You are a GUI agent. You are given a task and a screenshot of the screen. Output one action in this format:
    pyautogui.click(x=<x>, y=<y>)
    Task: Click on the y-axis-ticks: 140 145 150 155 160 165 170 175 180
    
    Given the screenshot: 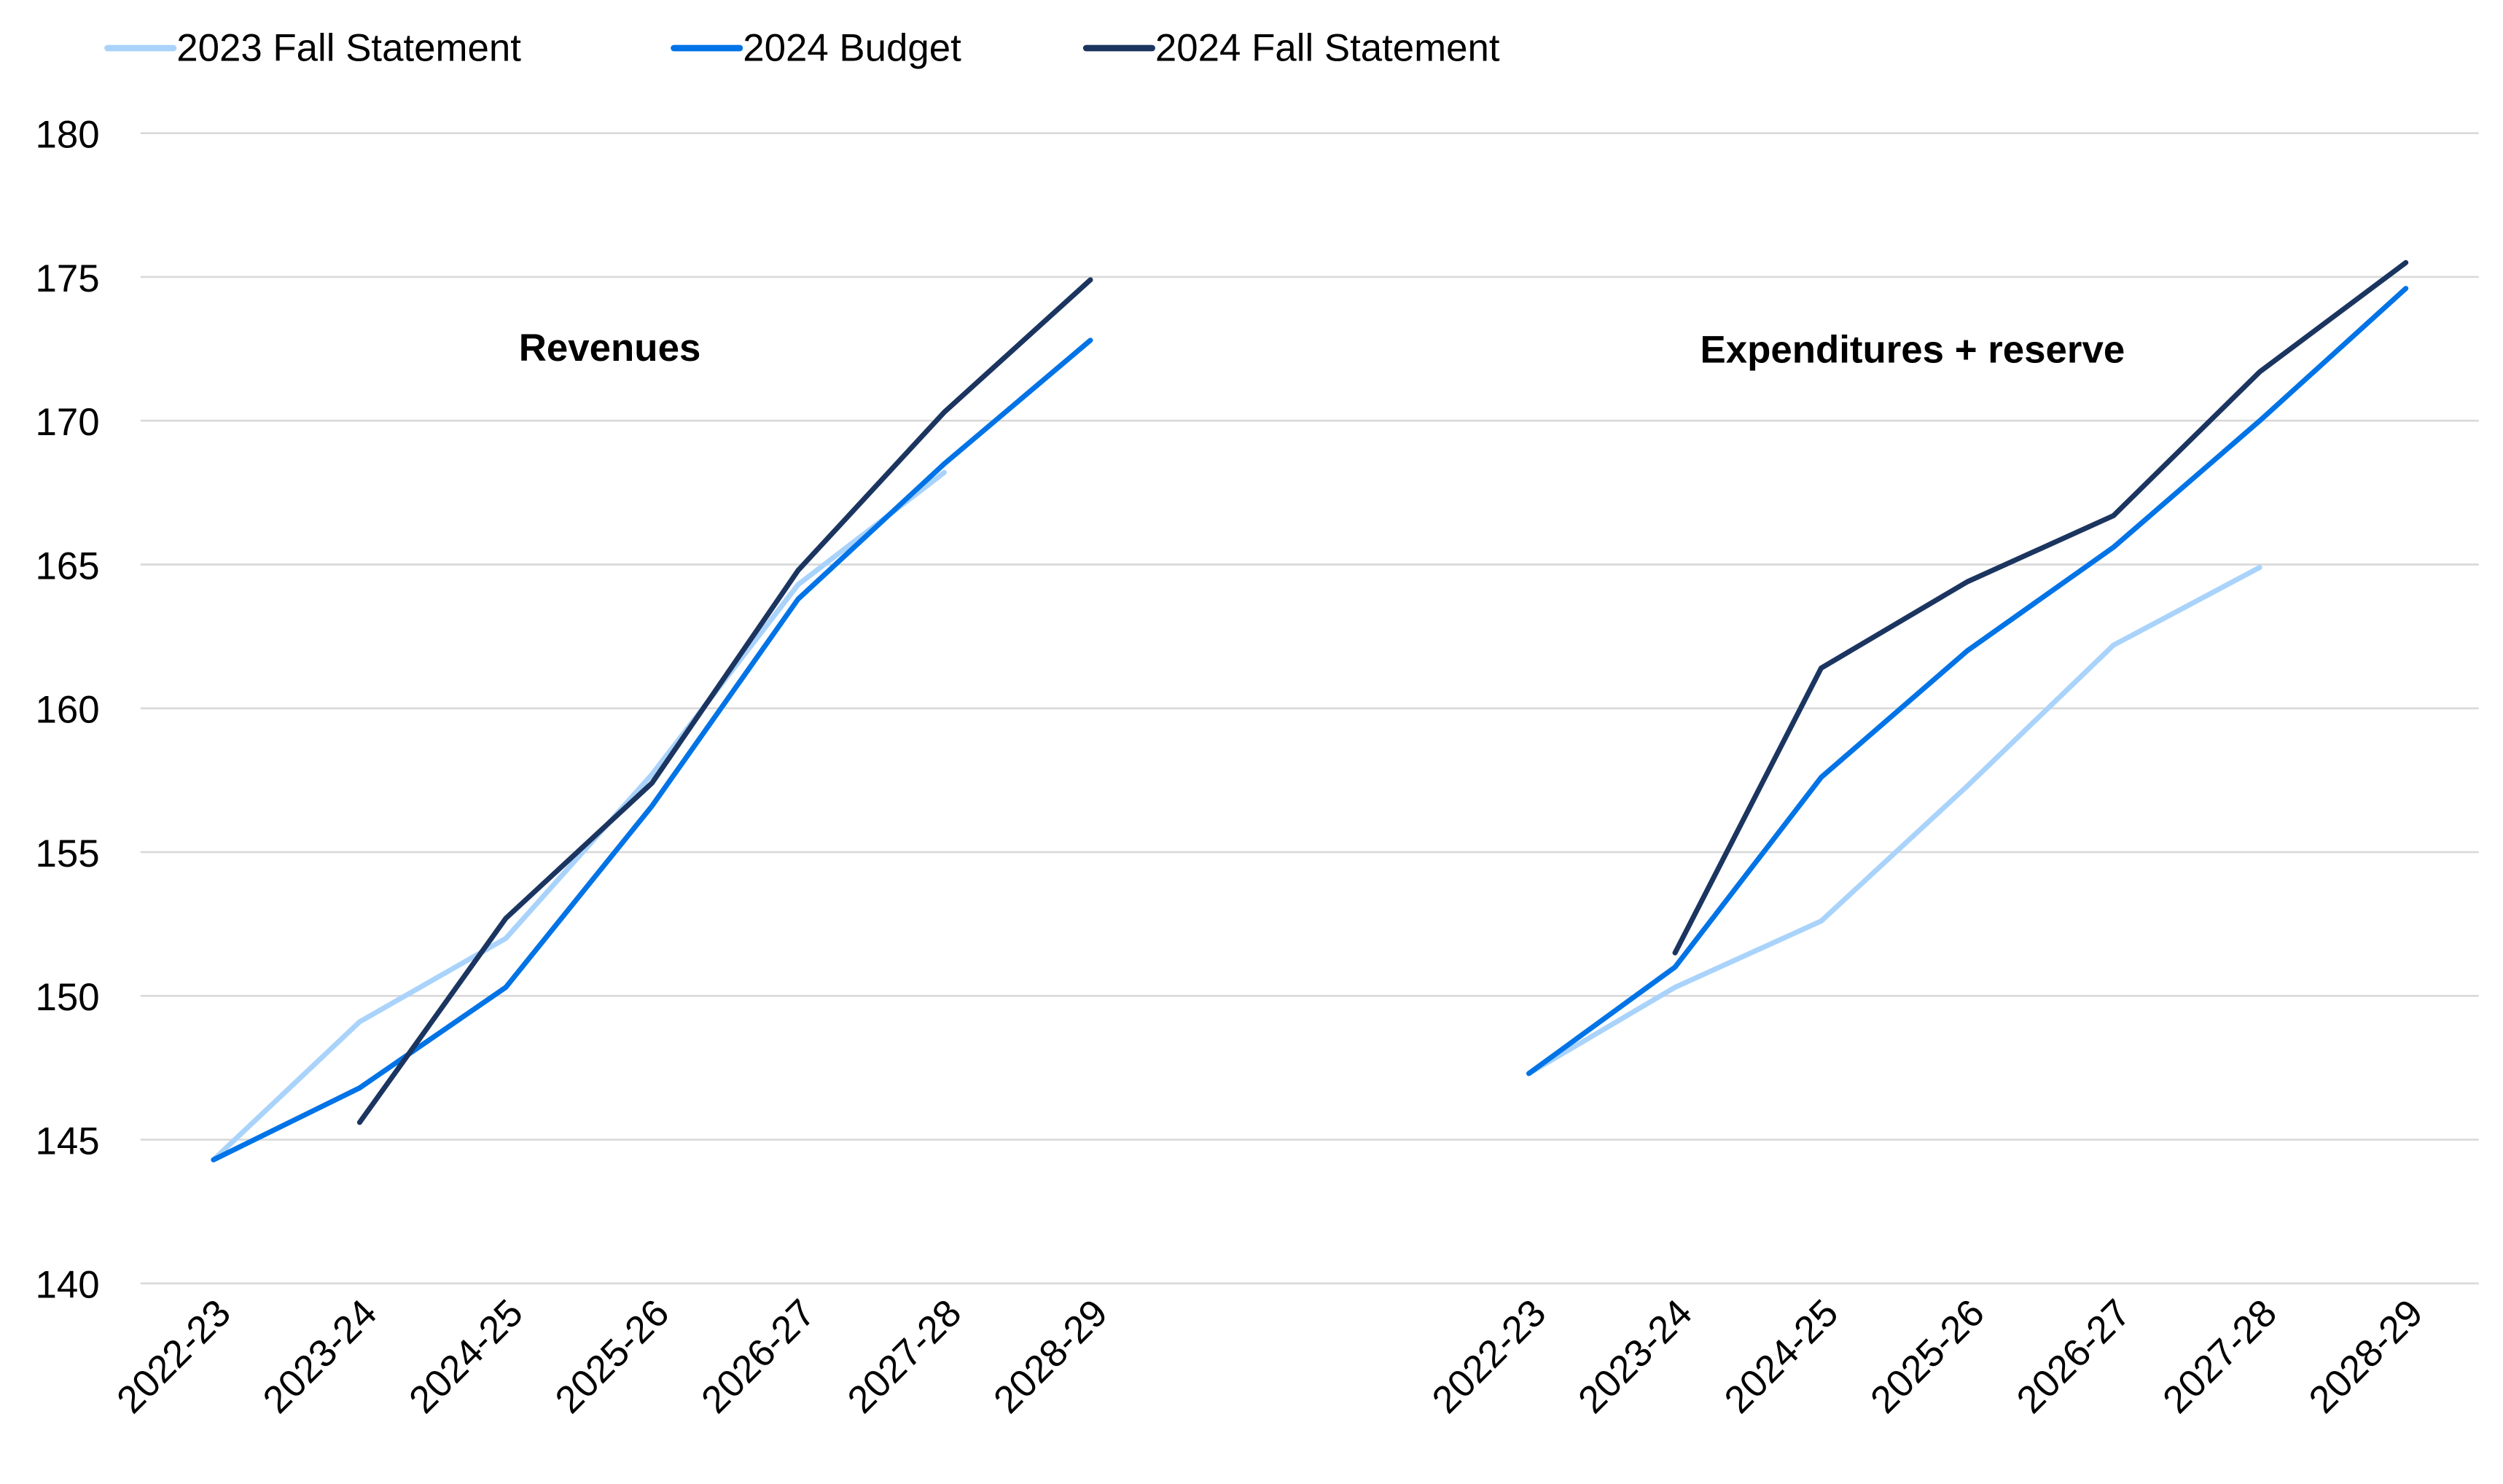 What is the action you would take?
    pyautogui.click(x=67, y=709)
    